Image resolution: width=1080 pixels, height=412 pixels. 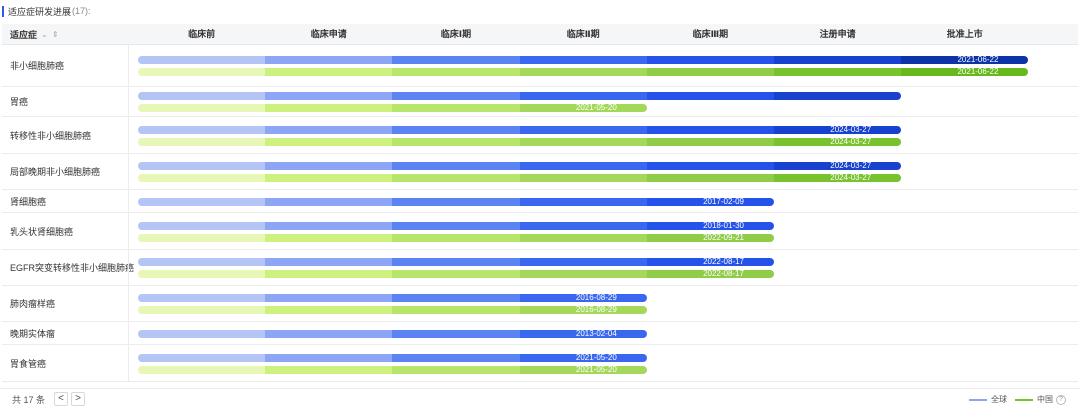 What do you see at coordinates (723, 202) in the screenshot?
I see `global-date-label: 2017-02-09` at bounding box center [723, 202].